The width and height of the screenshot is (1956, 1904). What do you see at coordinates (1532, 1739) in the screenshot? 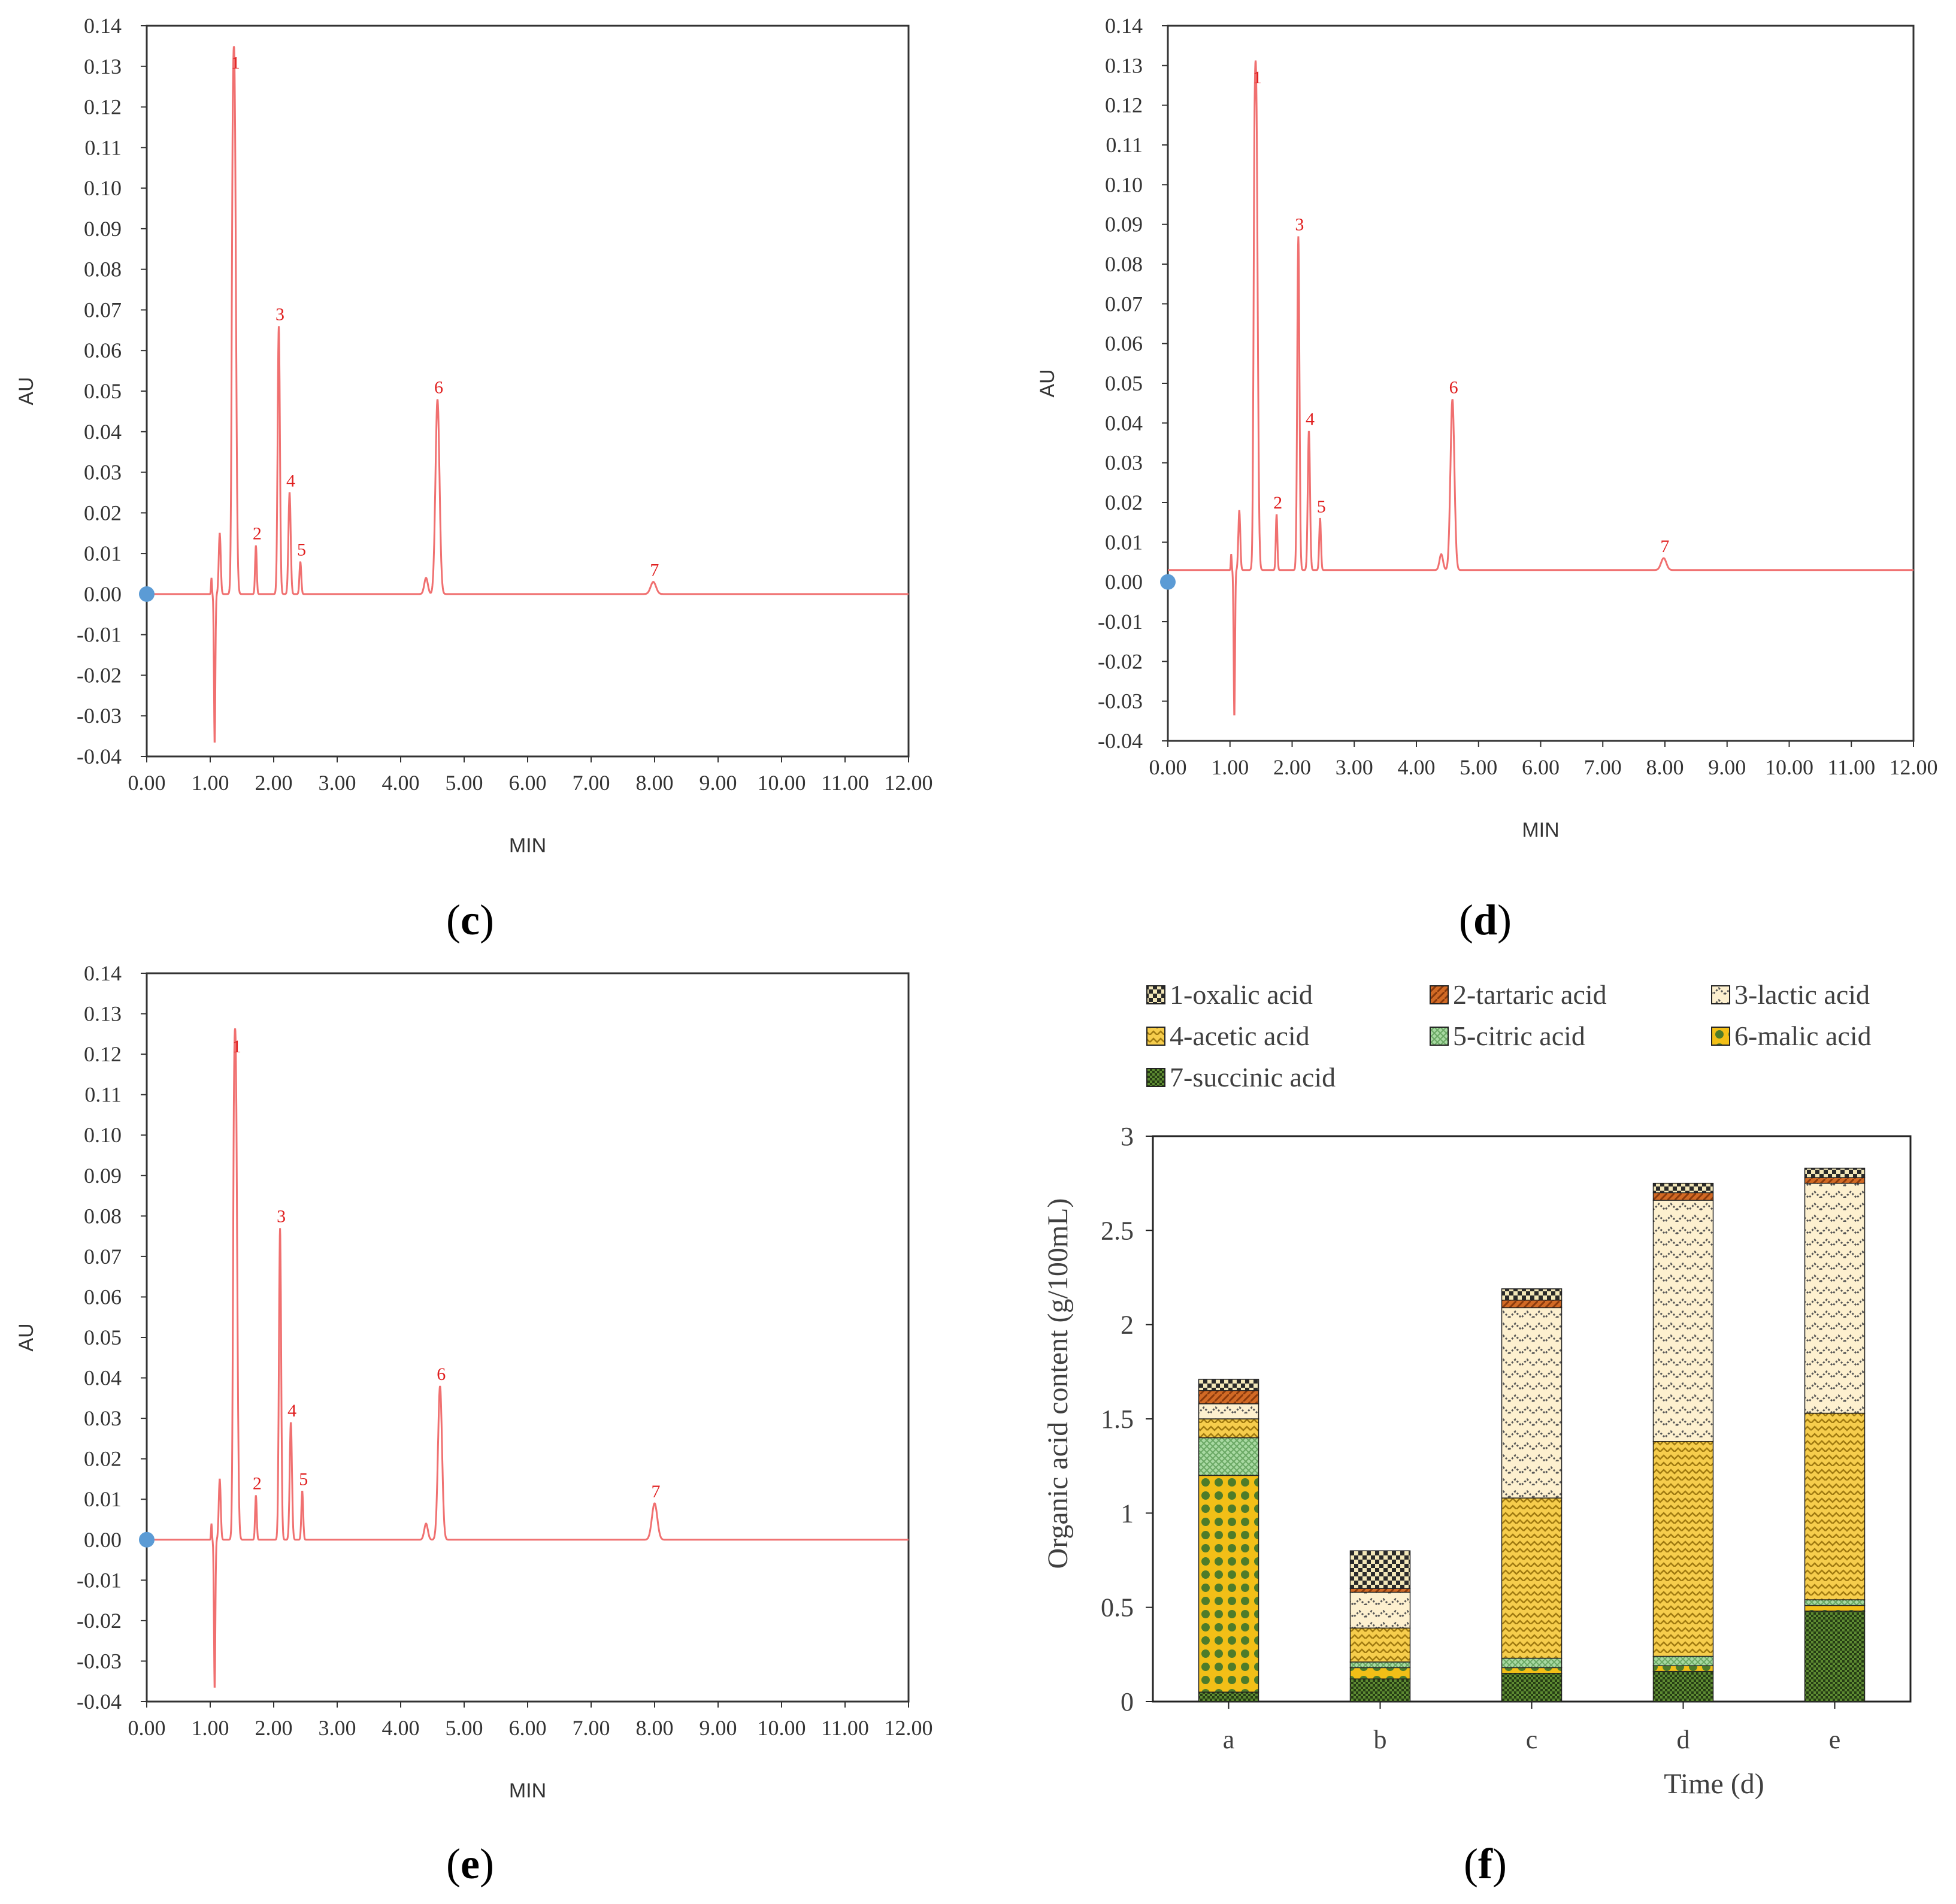
I see `x-tick-label: c` at bounding box center [1532, 1739].